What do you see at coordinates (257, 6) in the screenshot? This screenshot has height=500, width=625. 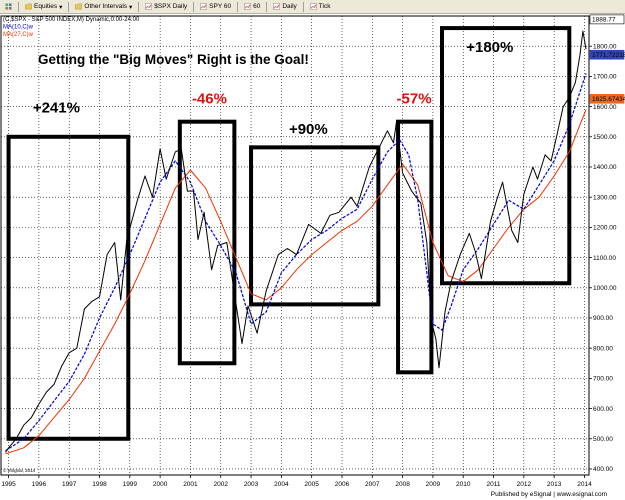 I see `toolbar-item-label: 60` at bounding box center [257, 6].